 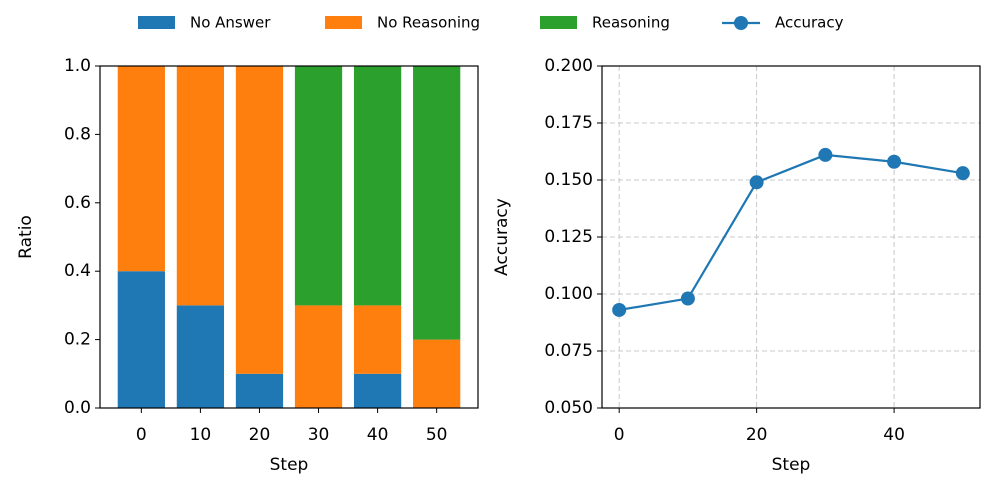 I want to click on line, so click(x=791, y=232).